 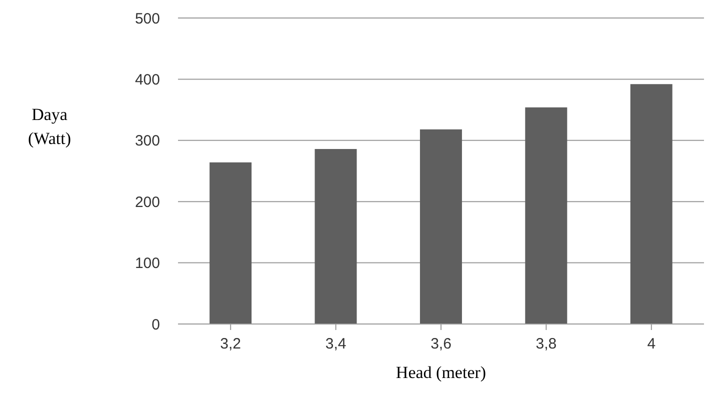 What do you see at coordinates (147, 80) in the screenshot?
I see `y-tick-label: 400` at bounding box center [147, 80].